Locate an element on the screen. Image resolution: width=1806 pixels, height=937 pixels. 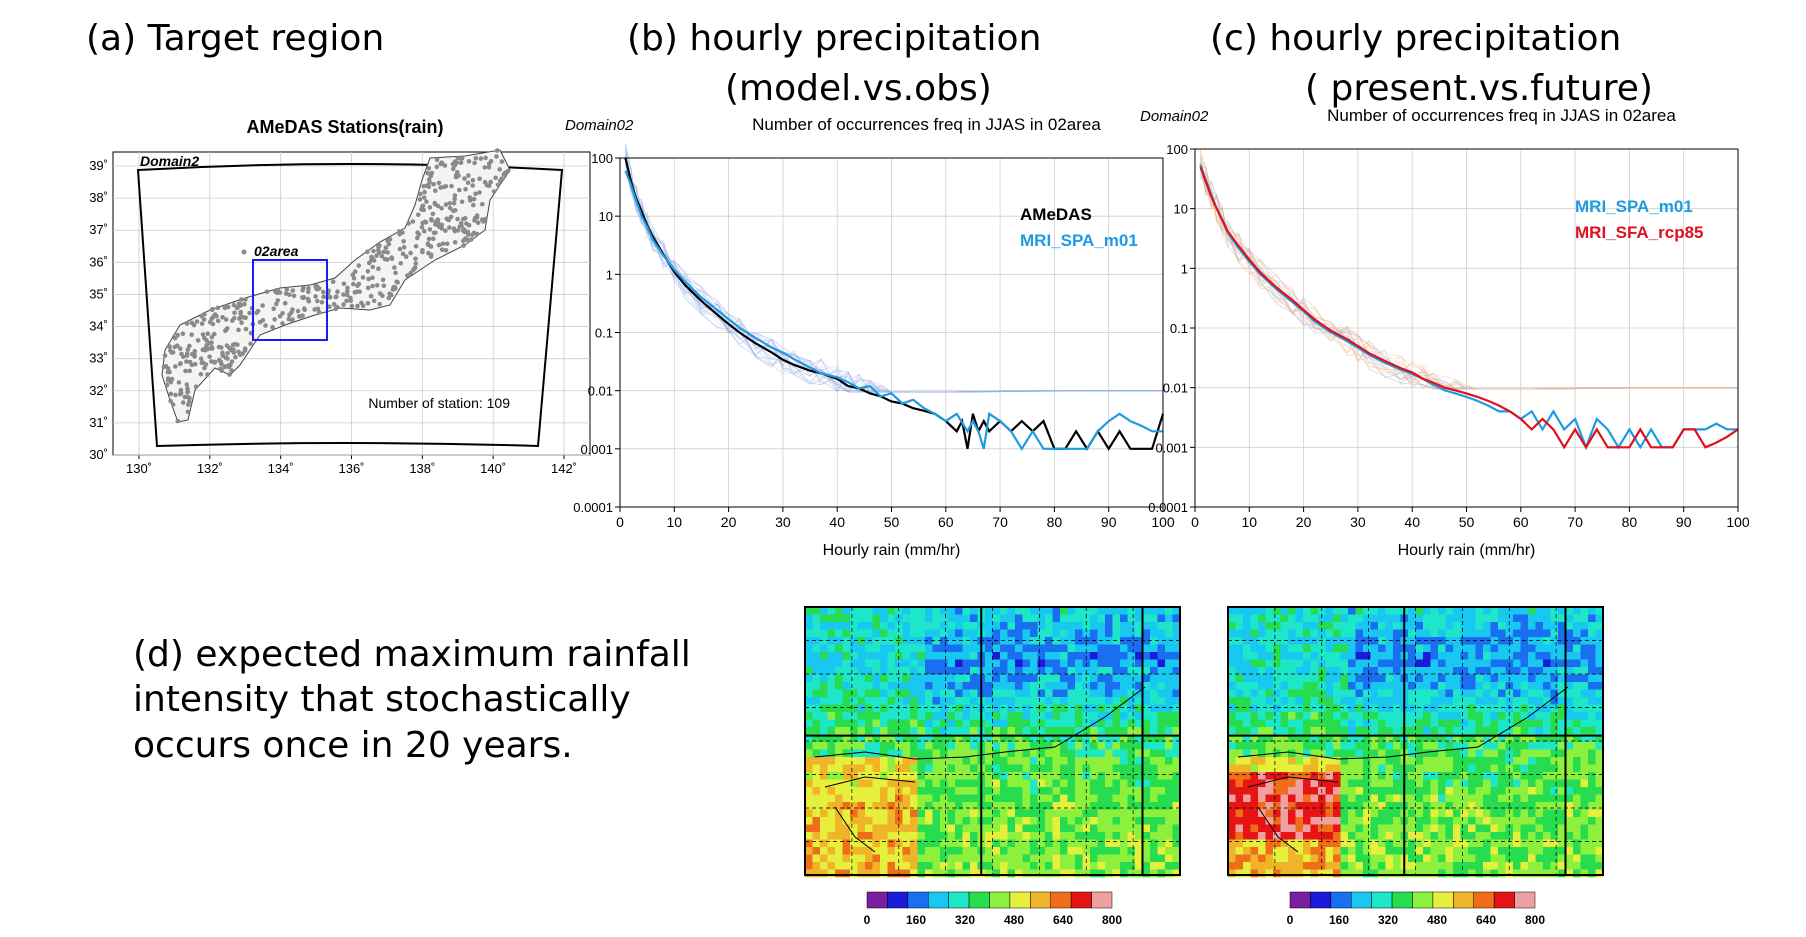
colorbar-tick-label: 480 is located at coordinates (1437, 920).